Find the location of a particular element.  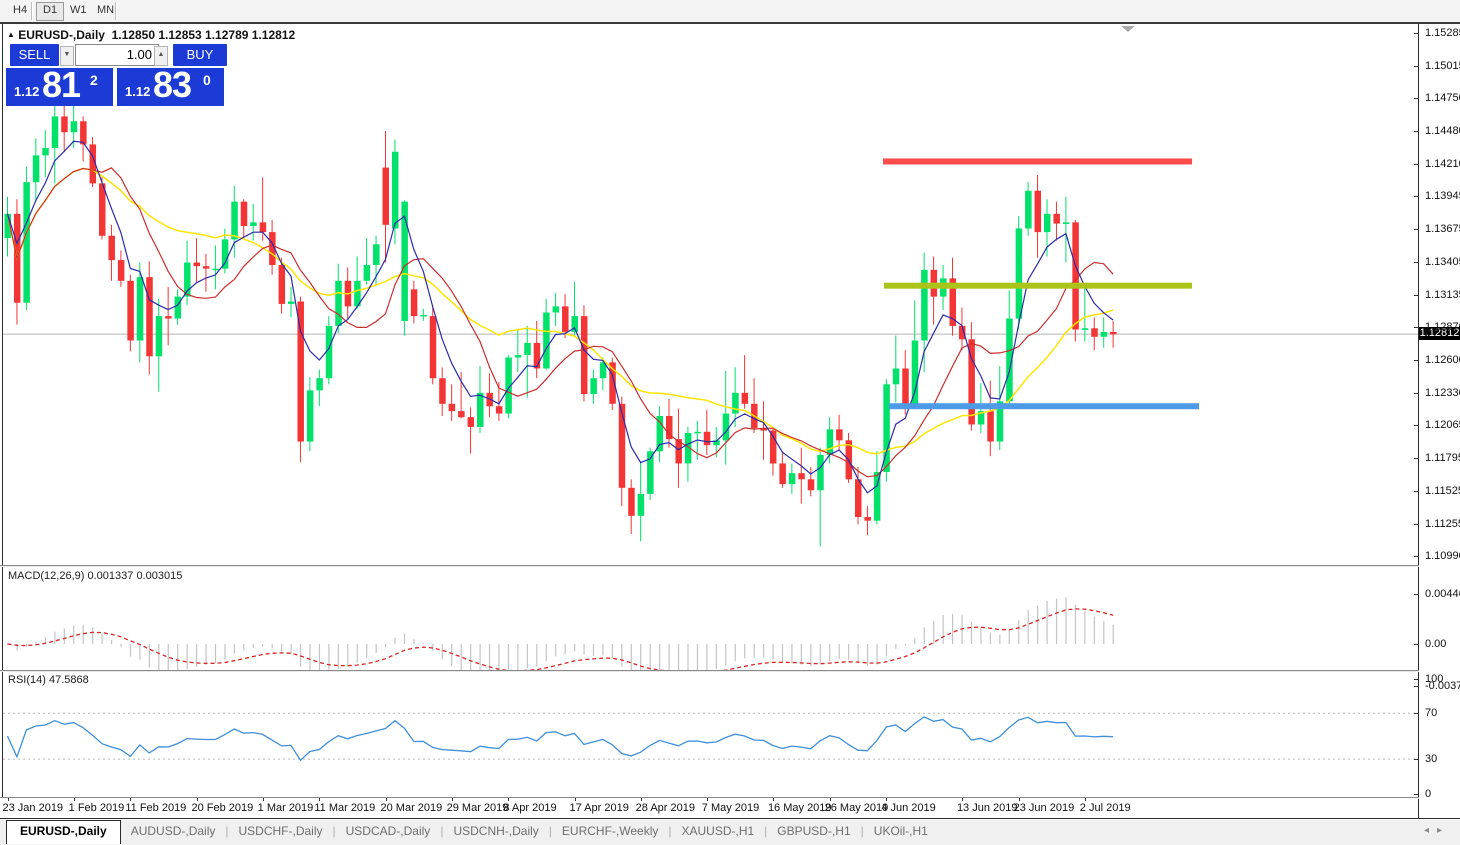

timeframe-button-D1: D1 is located at coordinates (50, 11).